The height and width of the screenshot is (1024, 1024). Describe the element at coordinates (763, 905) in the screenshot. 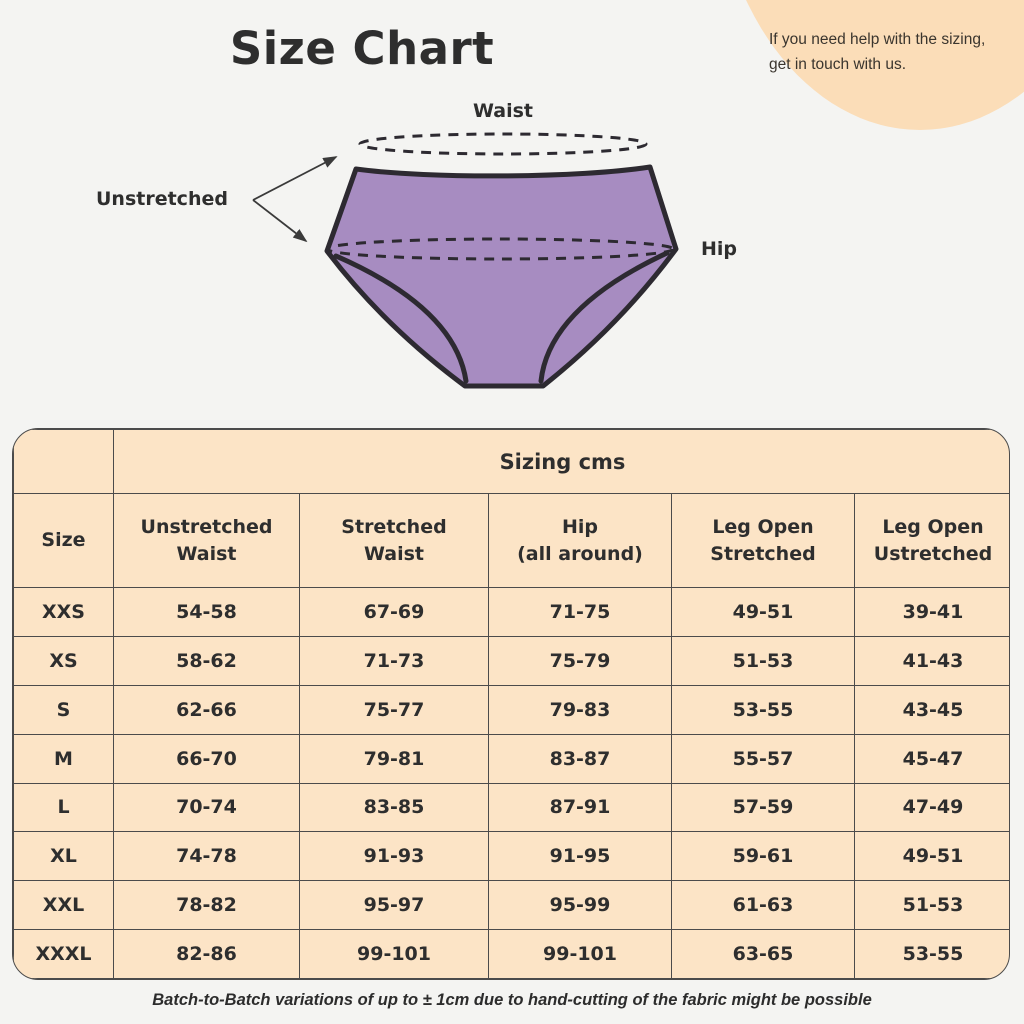

I see `value-cell: 61-63` at that location.